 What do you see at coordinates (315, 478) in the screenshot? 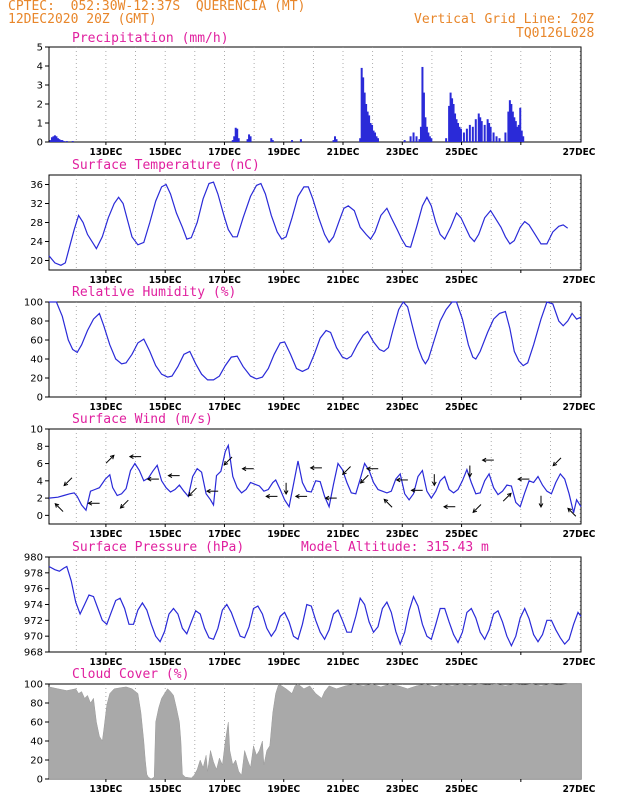
I see `series-line` at bounding box center [315, 478].